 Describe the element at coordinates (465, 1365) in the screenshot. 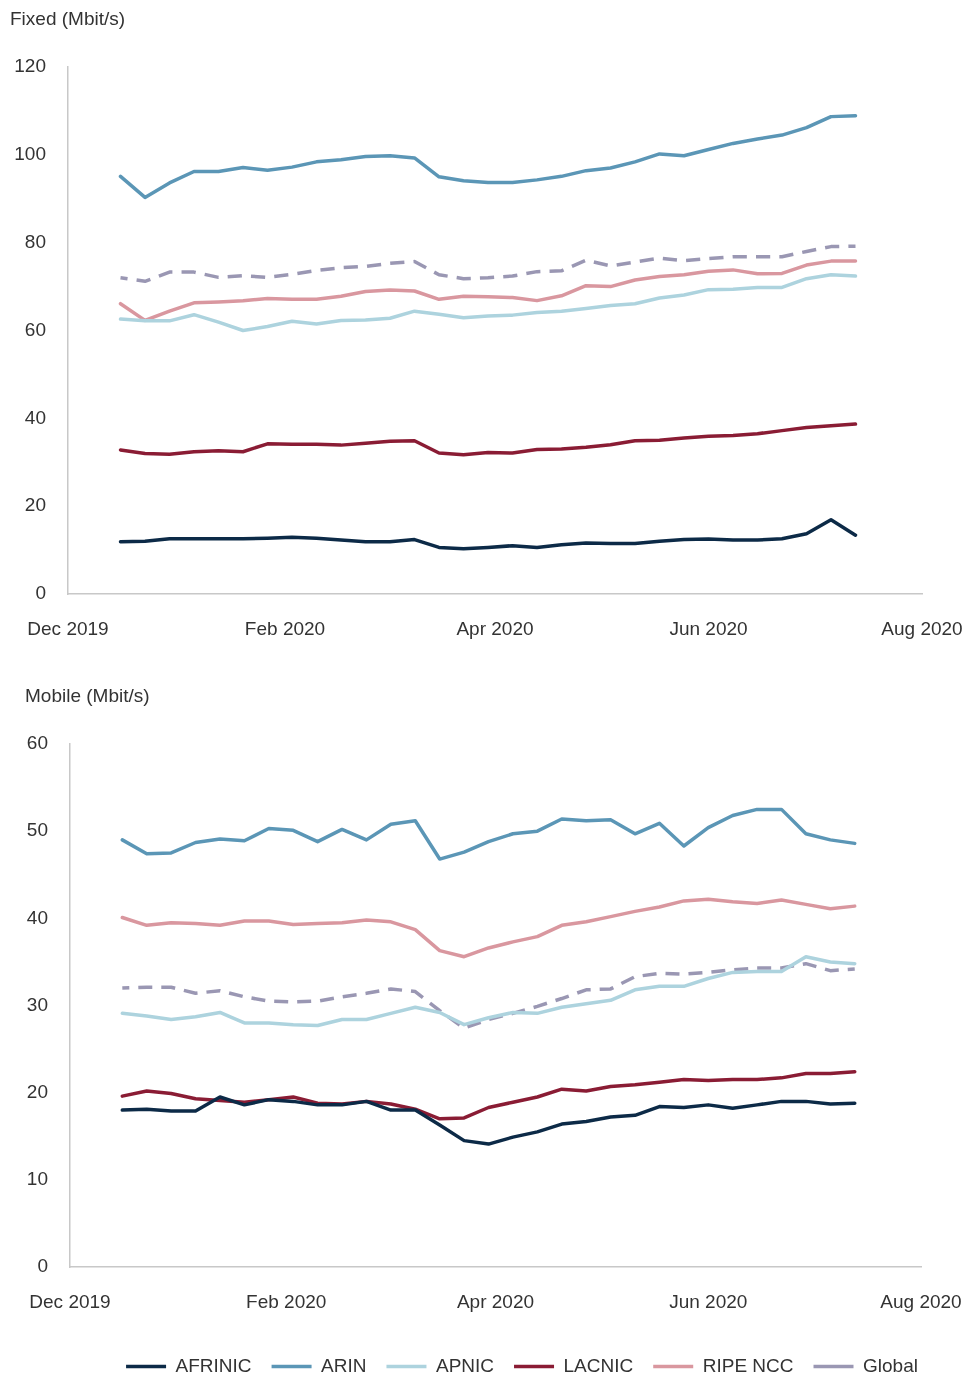

I see `legend-label: APNIC` at that location.